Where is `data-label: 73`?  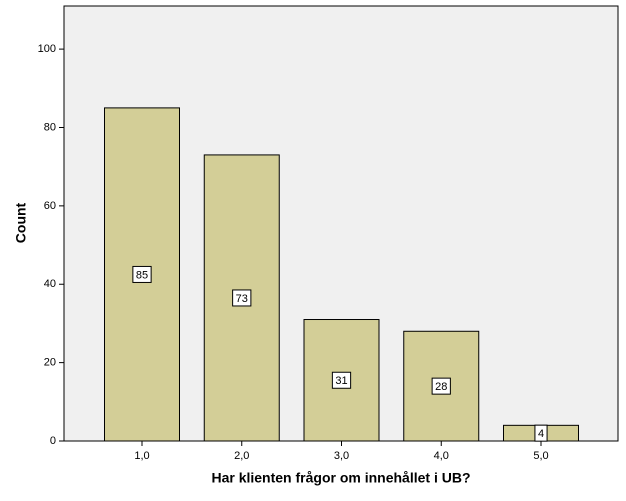 data-label: 73 is located at coordinates (242, 299).